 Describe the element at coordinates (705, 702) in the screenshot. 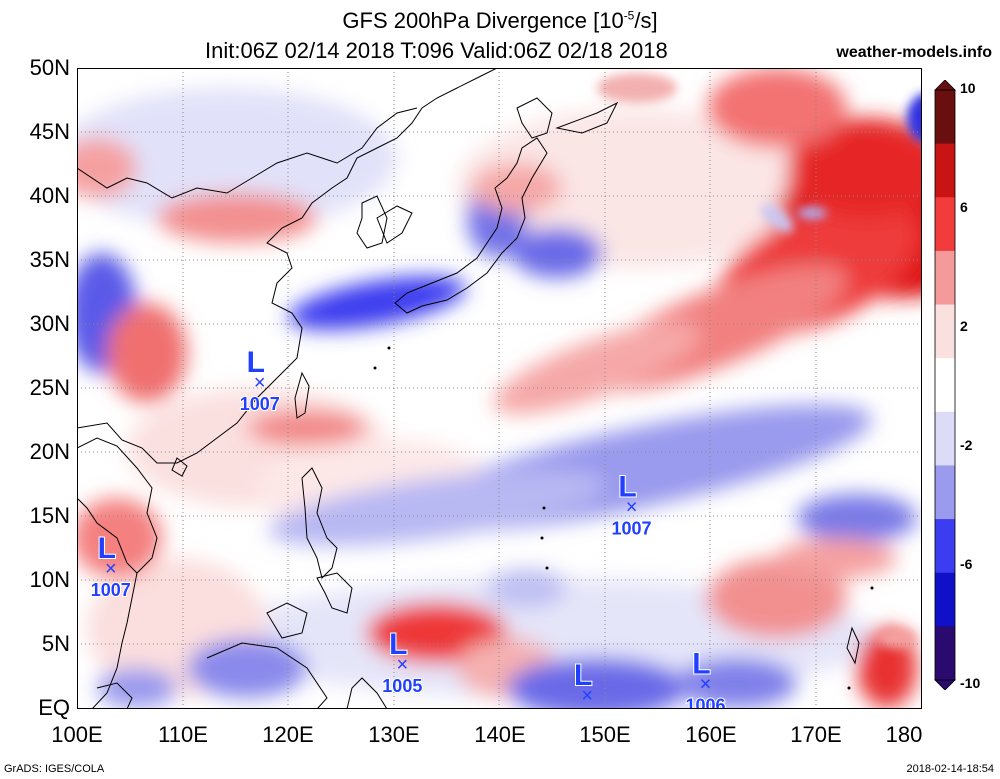

I see `low-pressure-value: 1006` at that location.